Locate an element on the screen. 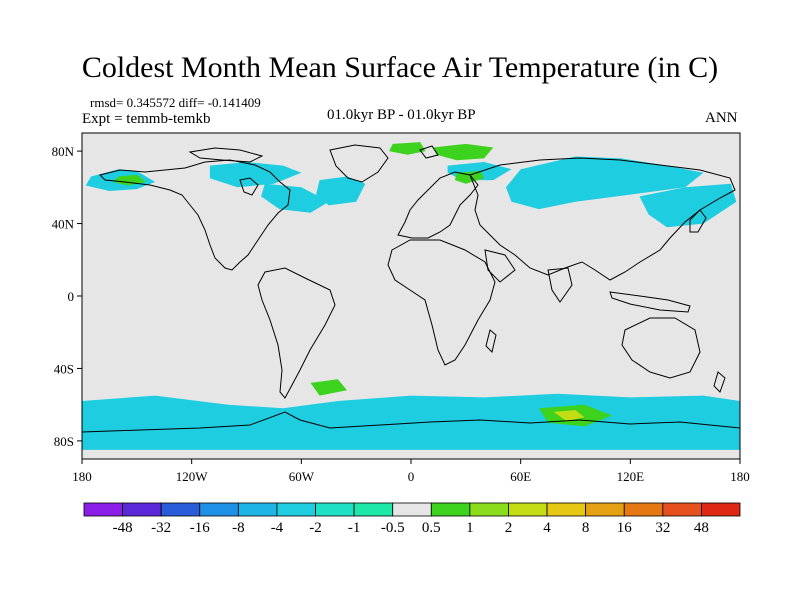 The width and height of the screenshot is (800, 600). coastline-north-america is located at coordinates (195, 215).